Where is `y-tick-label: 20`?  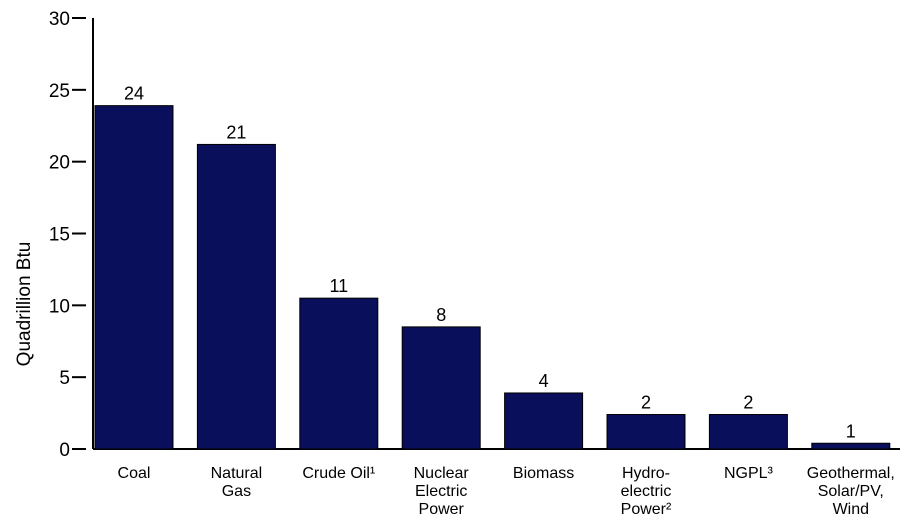 y-tick-label: 20 is located at coordinates (59, 163).